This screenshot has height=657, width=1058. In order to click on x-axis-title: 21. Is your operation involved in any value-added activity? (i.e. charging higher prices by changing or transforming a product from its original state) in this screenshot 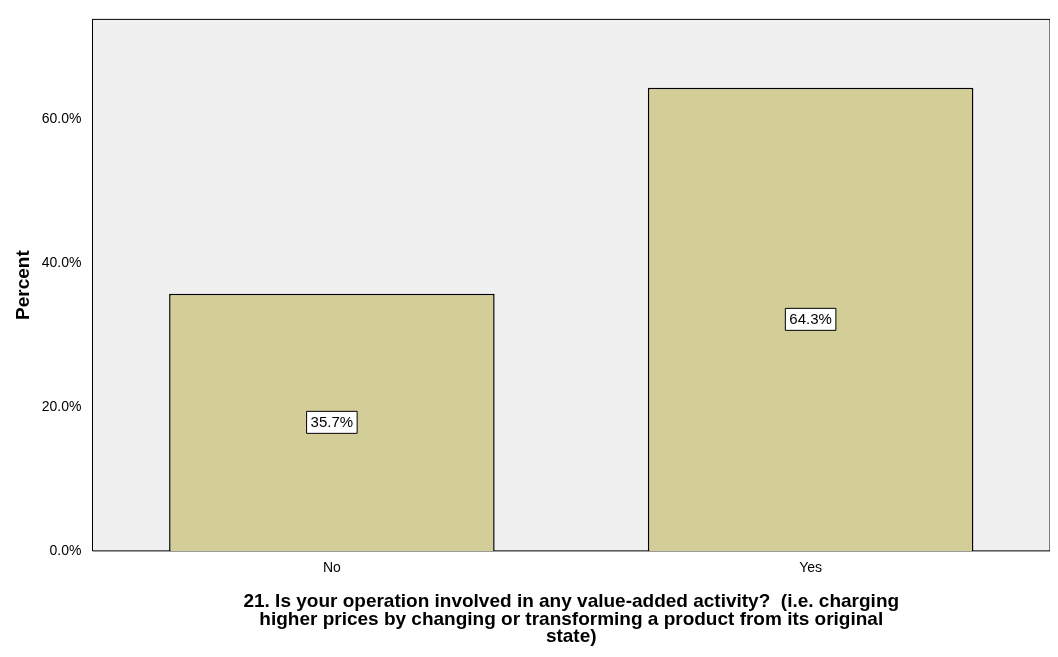, I will do `click(571, 618)`.